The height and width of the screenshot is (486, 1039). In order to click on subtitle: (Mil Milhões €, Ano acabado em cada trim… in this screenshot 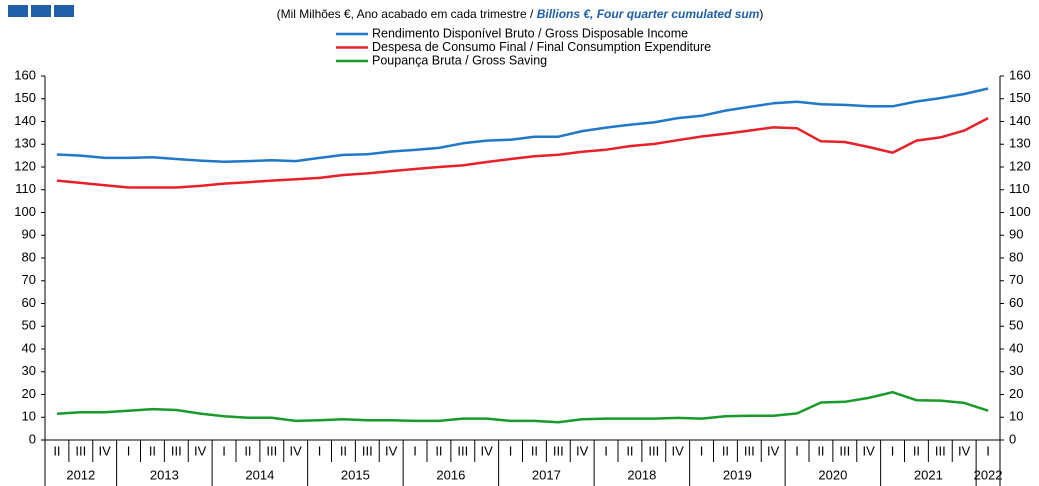, I will do `click(520, 14)`.